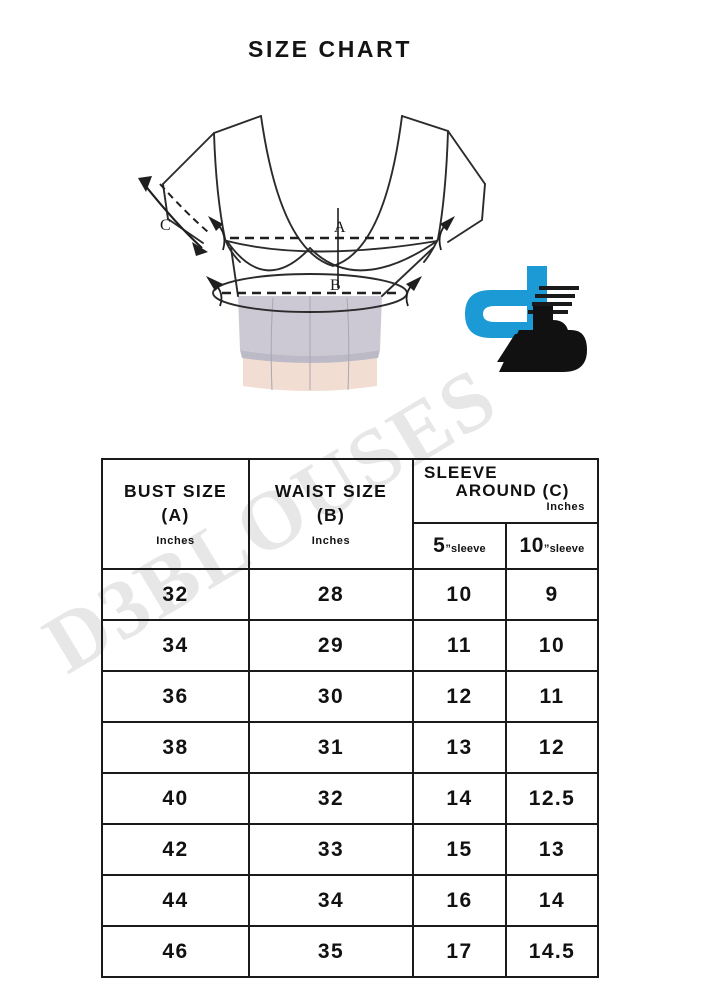 This screenshot has height=1000, width=714. What do you see at coordinates (175, 696) in the screenshot?
I see `cell-bust: 36` at bounding box center [175, 696].